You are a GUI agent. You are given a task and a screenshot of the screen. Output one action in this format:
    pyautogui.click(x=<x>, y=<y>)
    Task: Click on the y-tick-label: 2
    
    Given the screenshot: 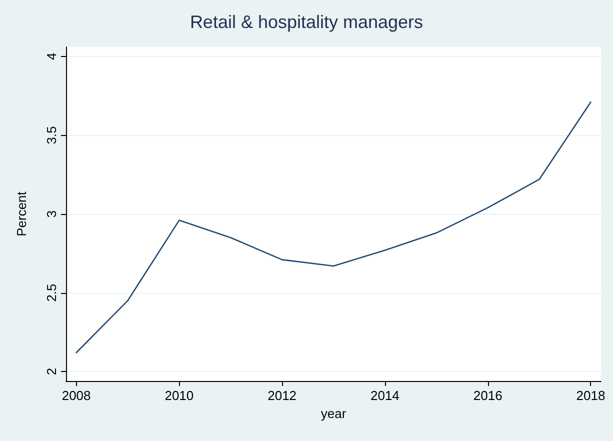 What is the action you would take?
    pyautogui.click(x=51, y=372)
    